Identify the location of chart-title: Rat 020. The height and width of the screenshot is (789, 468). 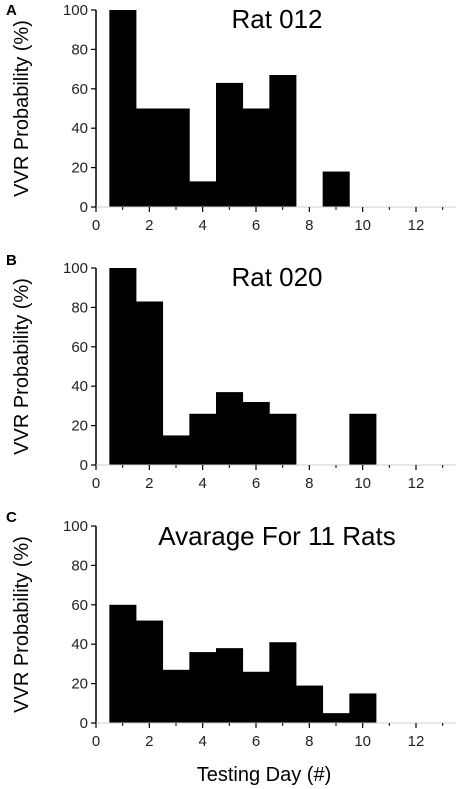
(276, 277).